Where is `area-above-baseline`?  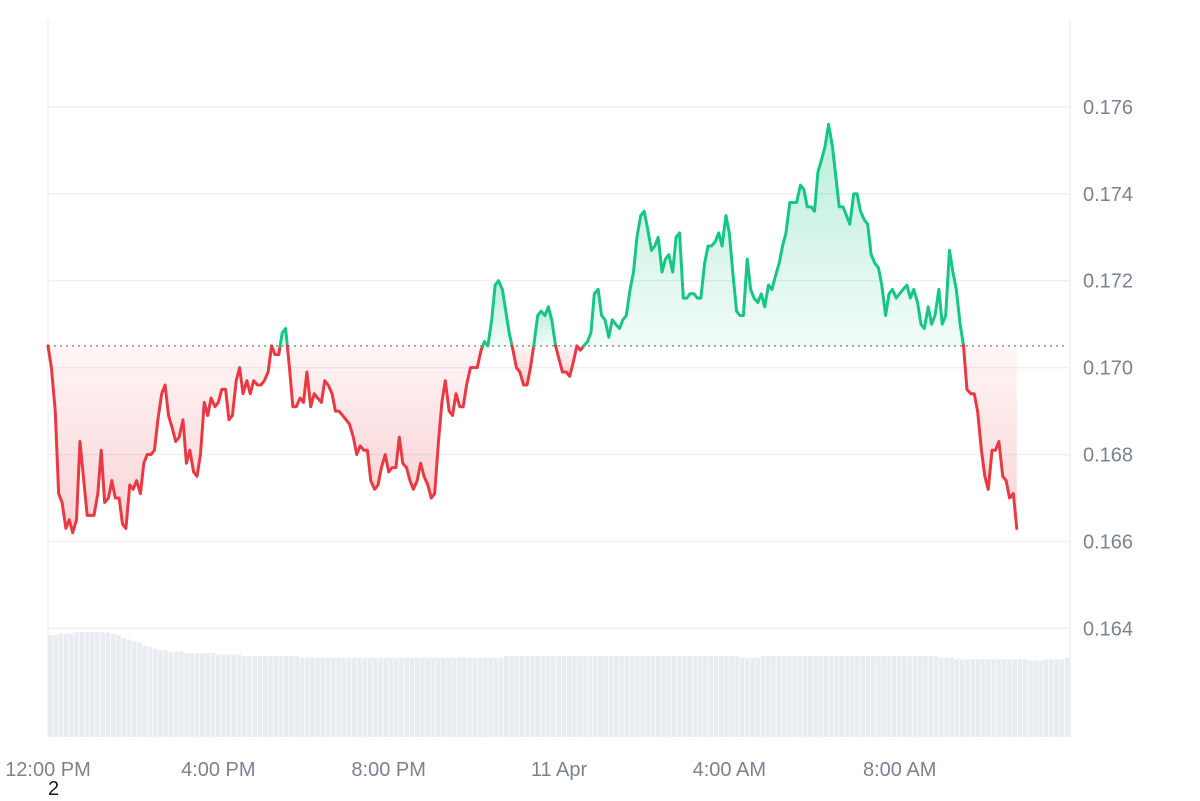
area-above-baseline is located at coordinates (497, 313).